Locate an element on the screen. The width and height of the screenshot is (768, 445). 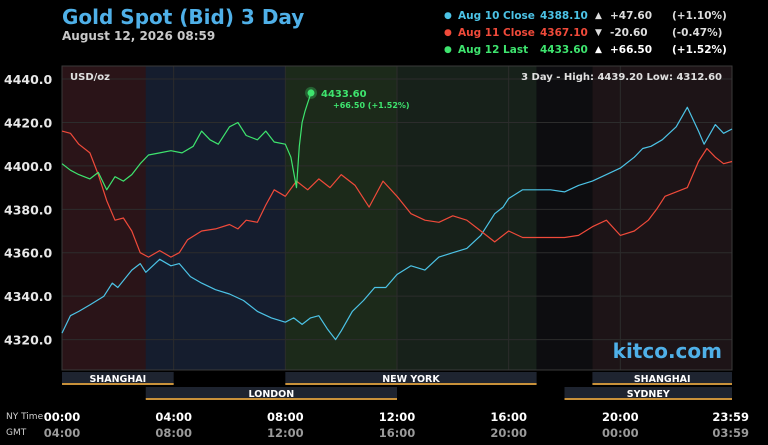
last-point-dot is located at coordinates (311, 93).